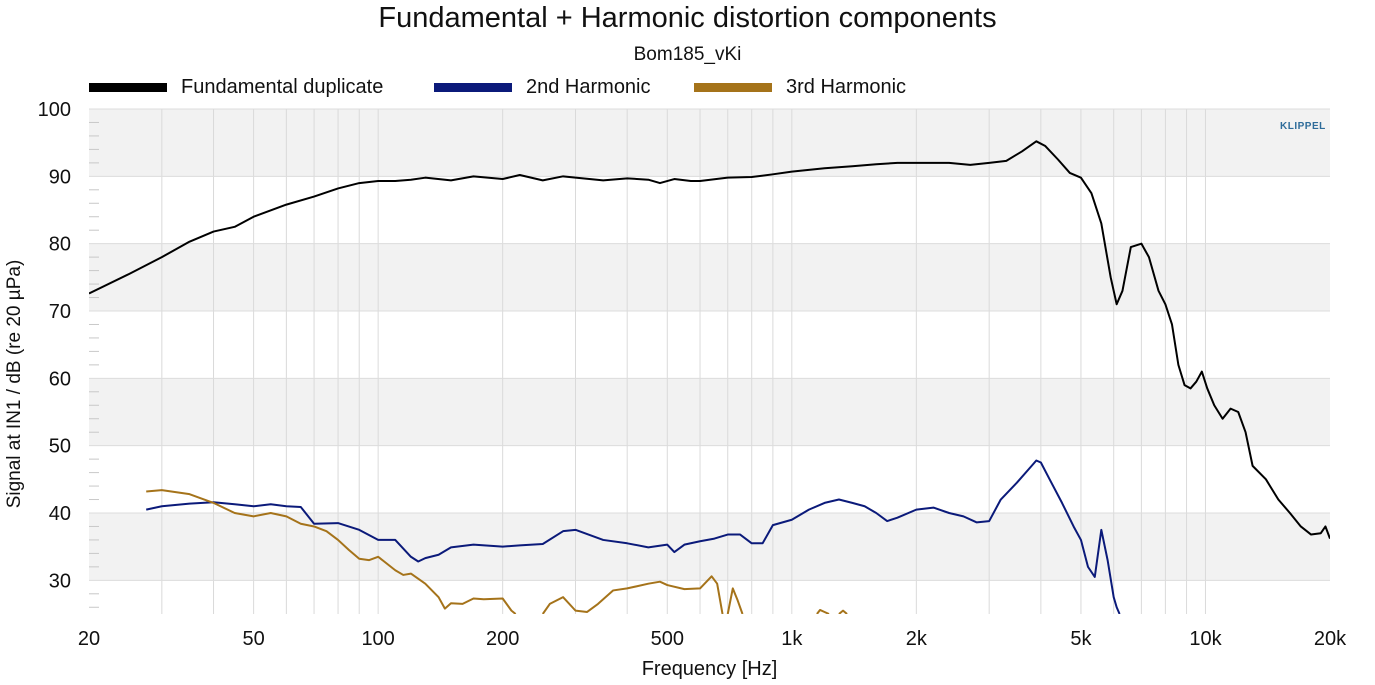 This screenshot has width=1375, height=685. I want to click on x-tick-label: 1k, so click(792, 639).